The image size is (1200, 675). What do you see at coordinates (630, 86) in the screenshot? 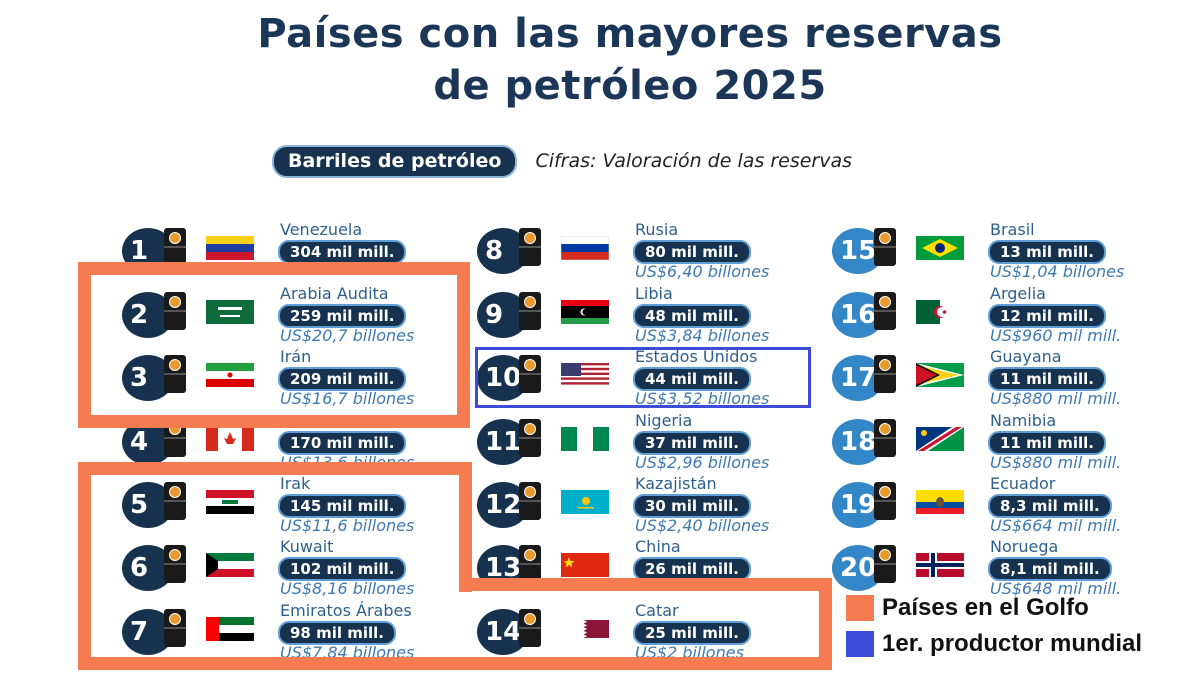
I see `title-line-2: de petróleo 2025` at bounding box center [630, 86].